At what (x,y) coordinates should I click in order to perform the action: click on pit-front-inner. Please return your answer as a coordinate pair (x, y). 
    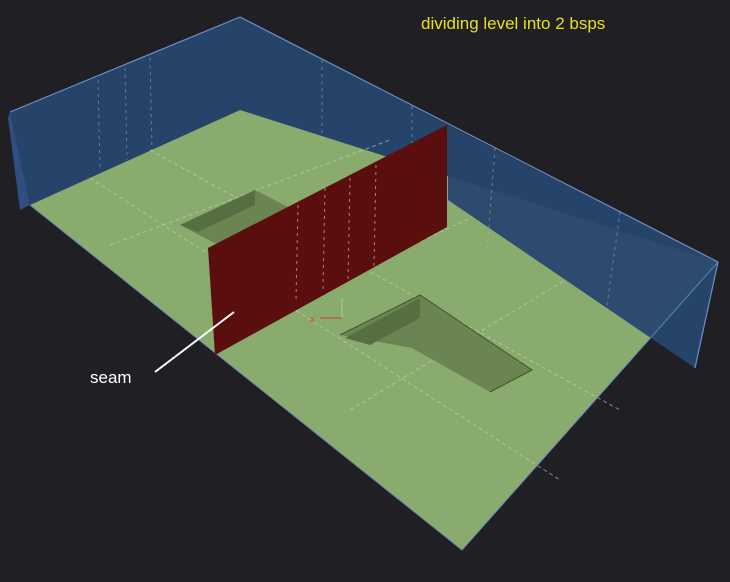
    Looking at the image, I should click on (382, 321).